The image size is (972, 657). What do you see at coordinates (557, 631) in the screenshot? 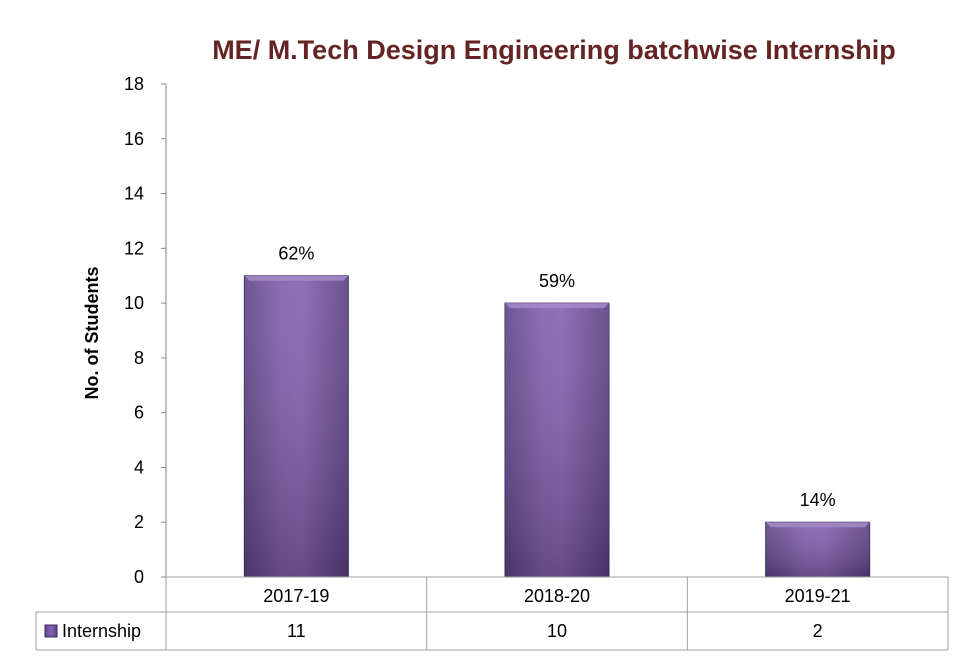
I see `table-value-cell: 10` at bounding box center [557, 631].